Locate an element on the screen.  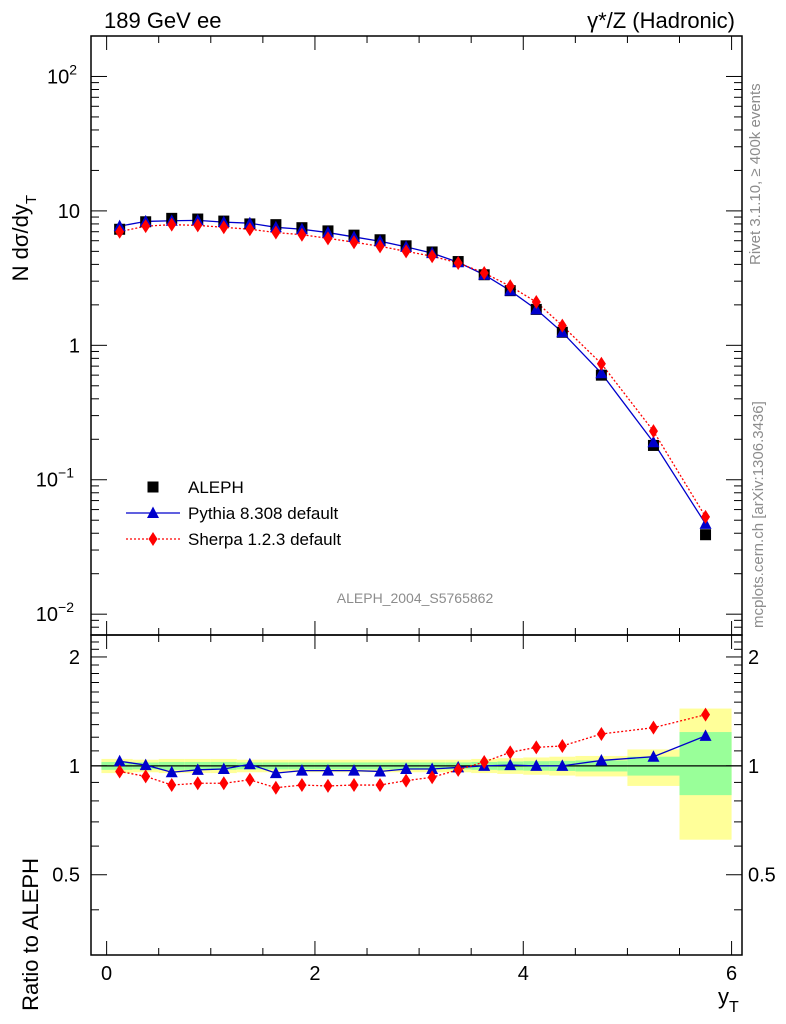
legend-marker-sherpa is located at coordinates (153, 539).